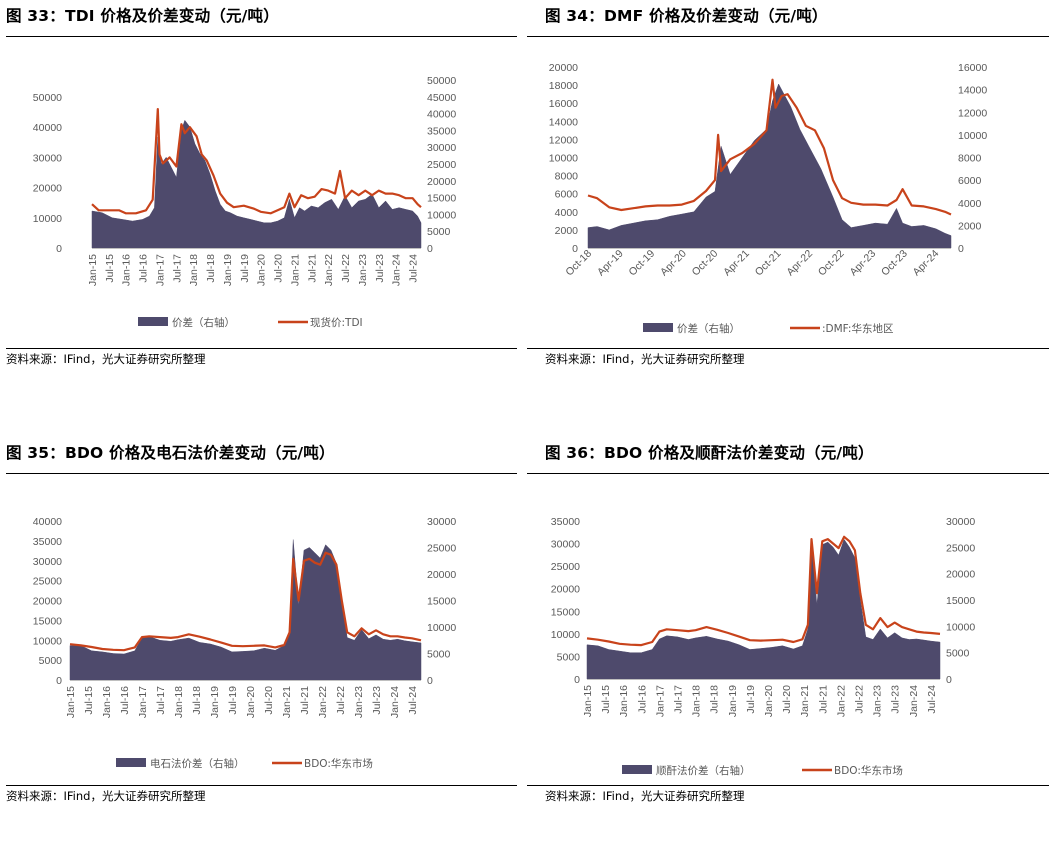 This screenshot has height=843, width=1054. I want to click on right-axis-tick-label: 14000, so click(972, 91).